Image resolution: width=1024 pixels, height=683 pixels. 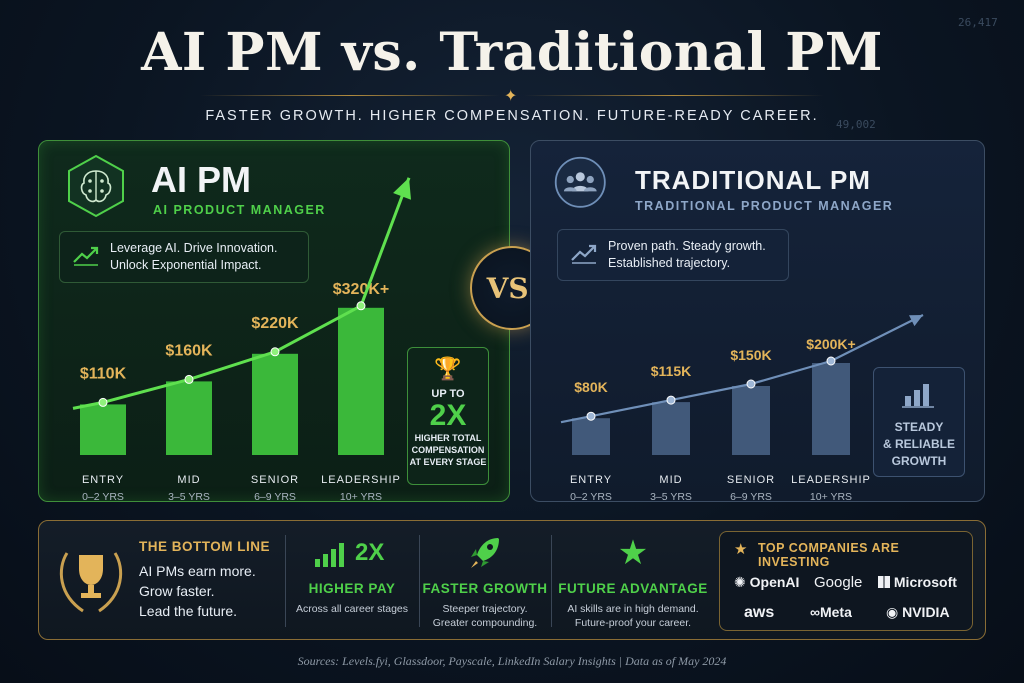 What do you see at coordinates (485, 609) in the screenshot?
I see `faster-growth-desc-1: Steeper trajectory.` at bounding box center [485, 609].